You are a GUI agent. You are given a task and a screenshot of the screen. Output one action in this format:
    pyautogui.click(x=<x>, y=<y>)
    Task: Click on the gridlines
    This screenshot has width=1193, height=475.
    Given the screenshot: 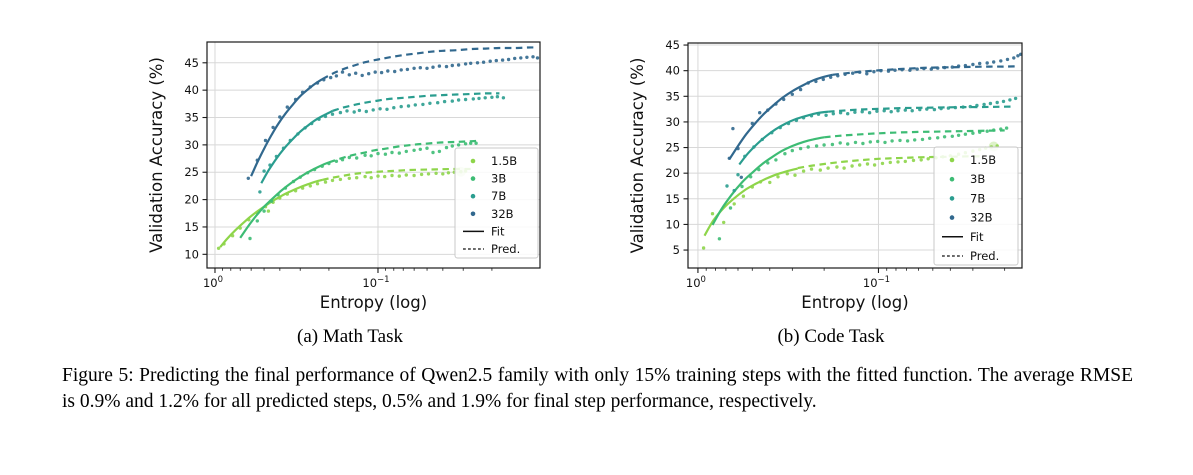 What is the action you would take?
    pyautogui.click(x=373, y=155)
    